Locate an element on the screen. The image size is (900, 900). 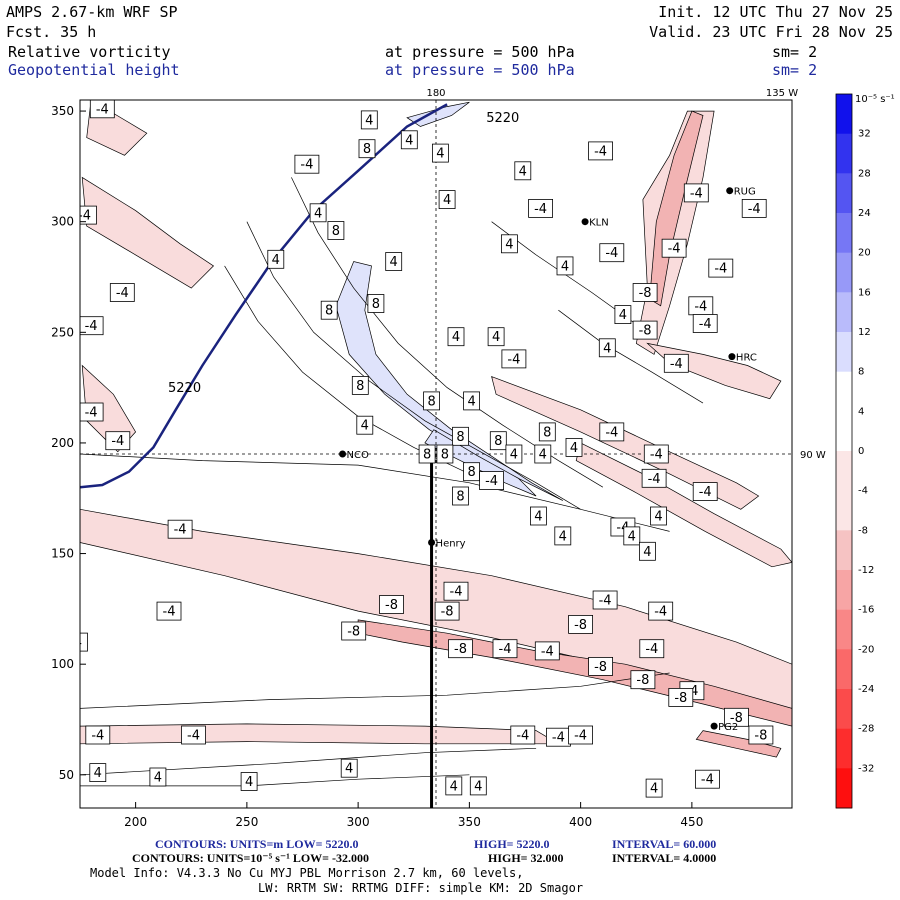
vorticity-label-66: -4 is located at coordinates (169, 611).